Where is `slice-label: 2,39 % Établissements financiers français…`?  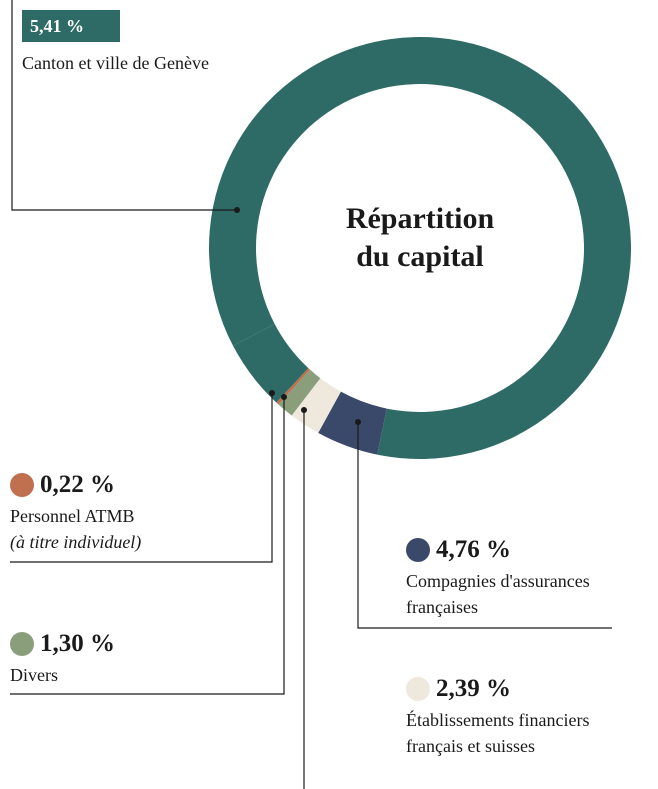
slice-label: 2,39 % Établissements financiers français… is located at coordinates (506, 717).